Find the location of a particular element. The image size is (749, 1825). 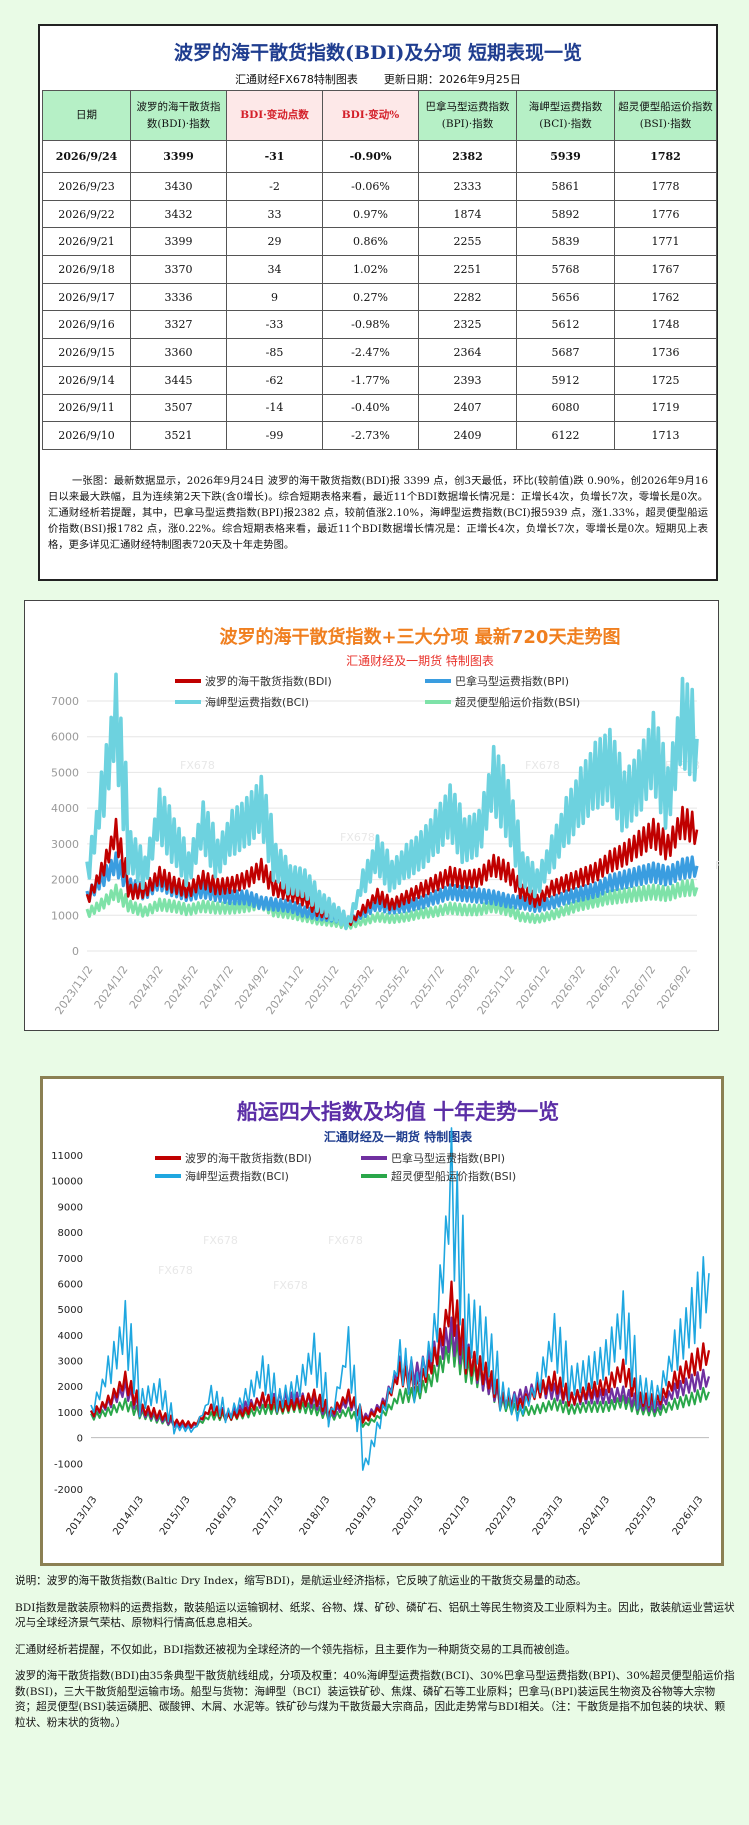

y-tick-label: 8000 is located at coordinates (70, 1233).